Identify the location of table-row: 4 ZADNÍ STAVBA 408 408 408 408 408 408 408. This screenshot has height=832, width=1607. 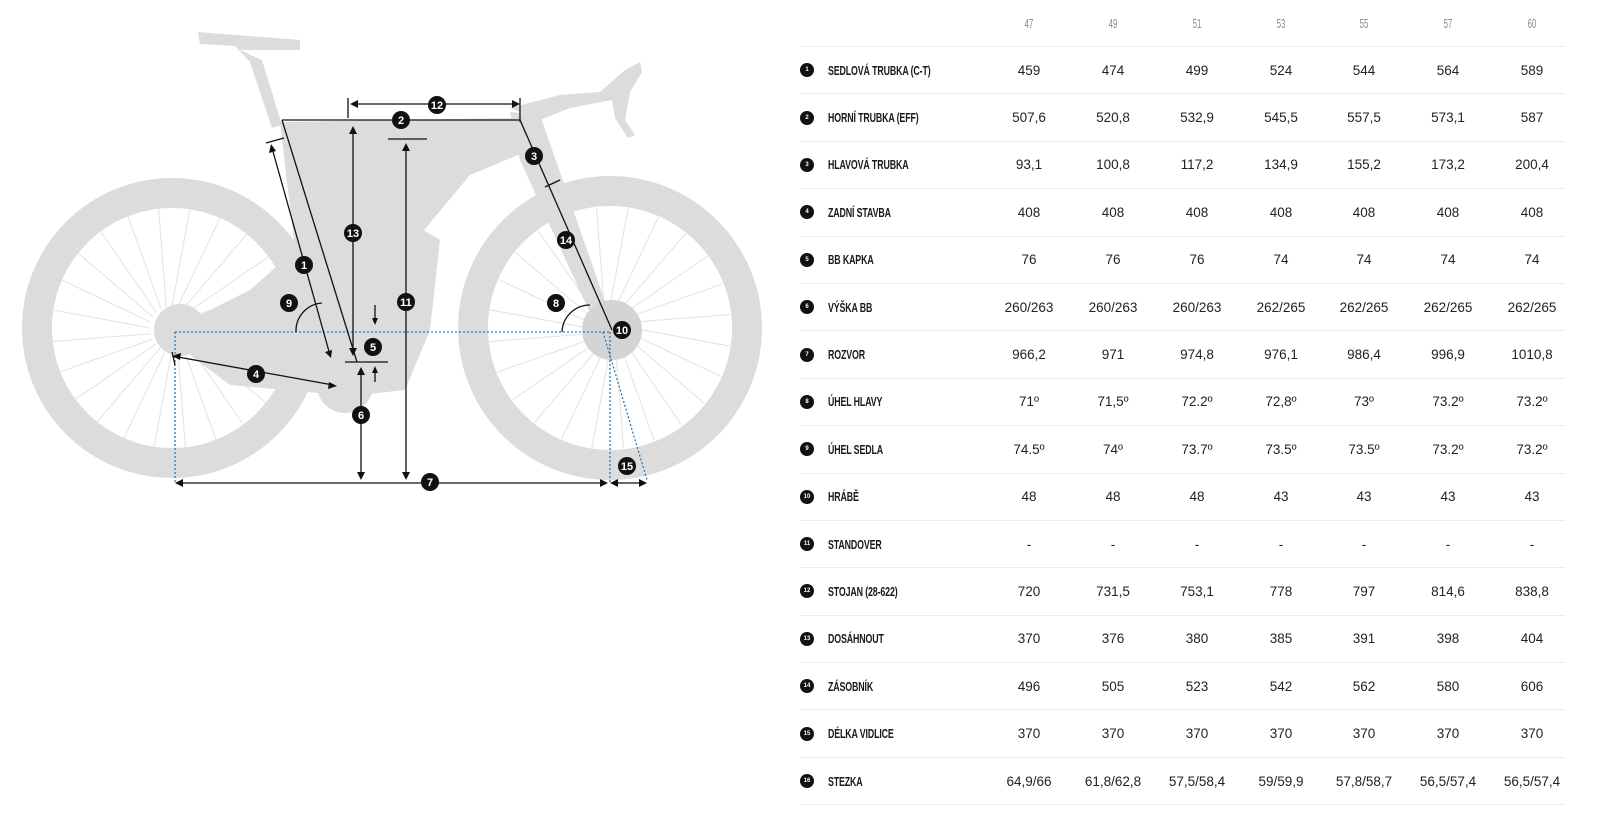
(1182, 213).